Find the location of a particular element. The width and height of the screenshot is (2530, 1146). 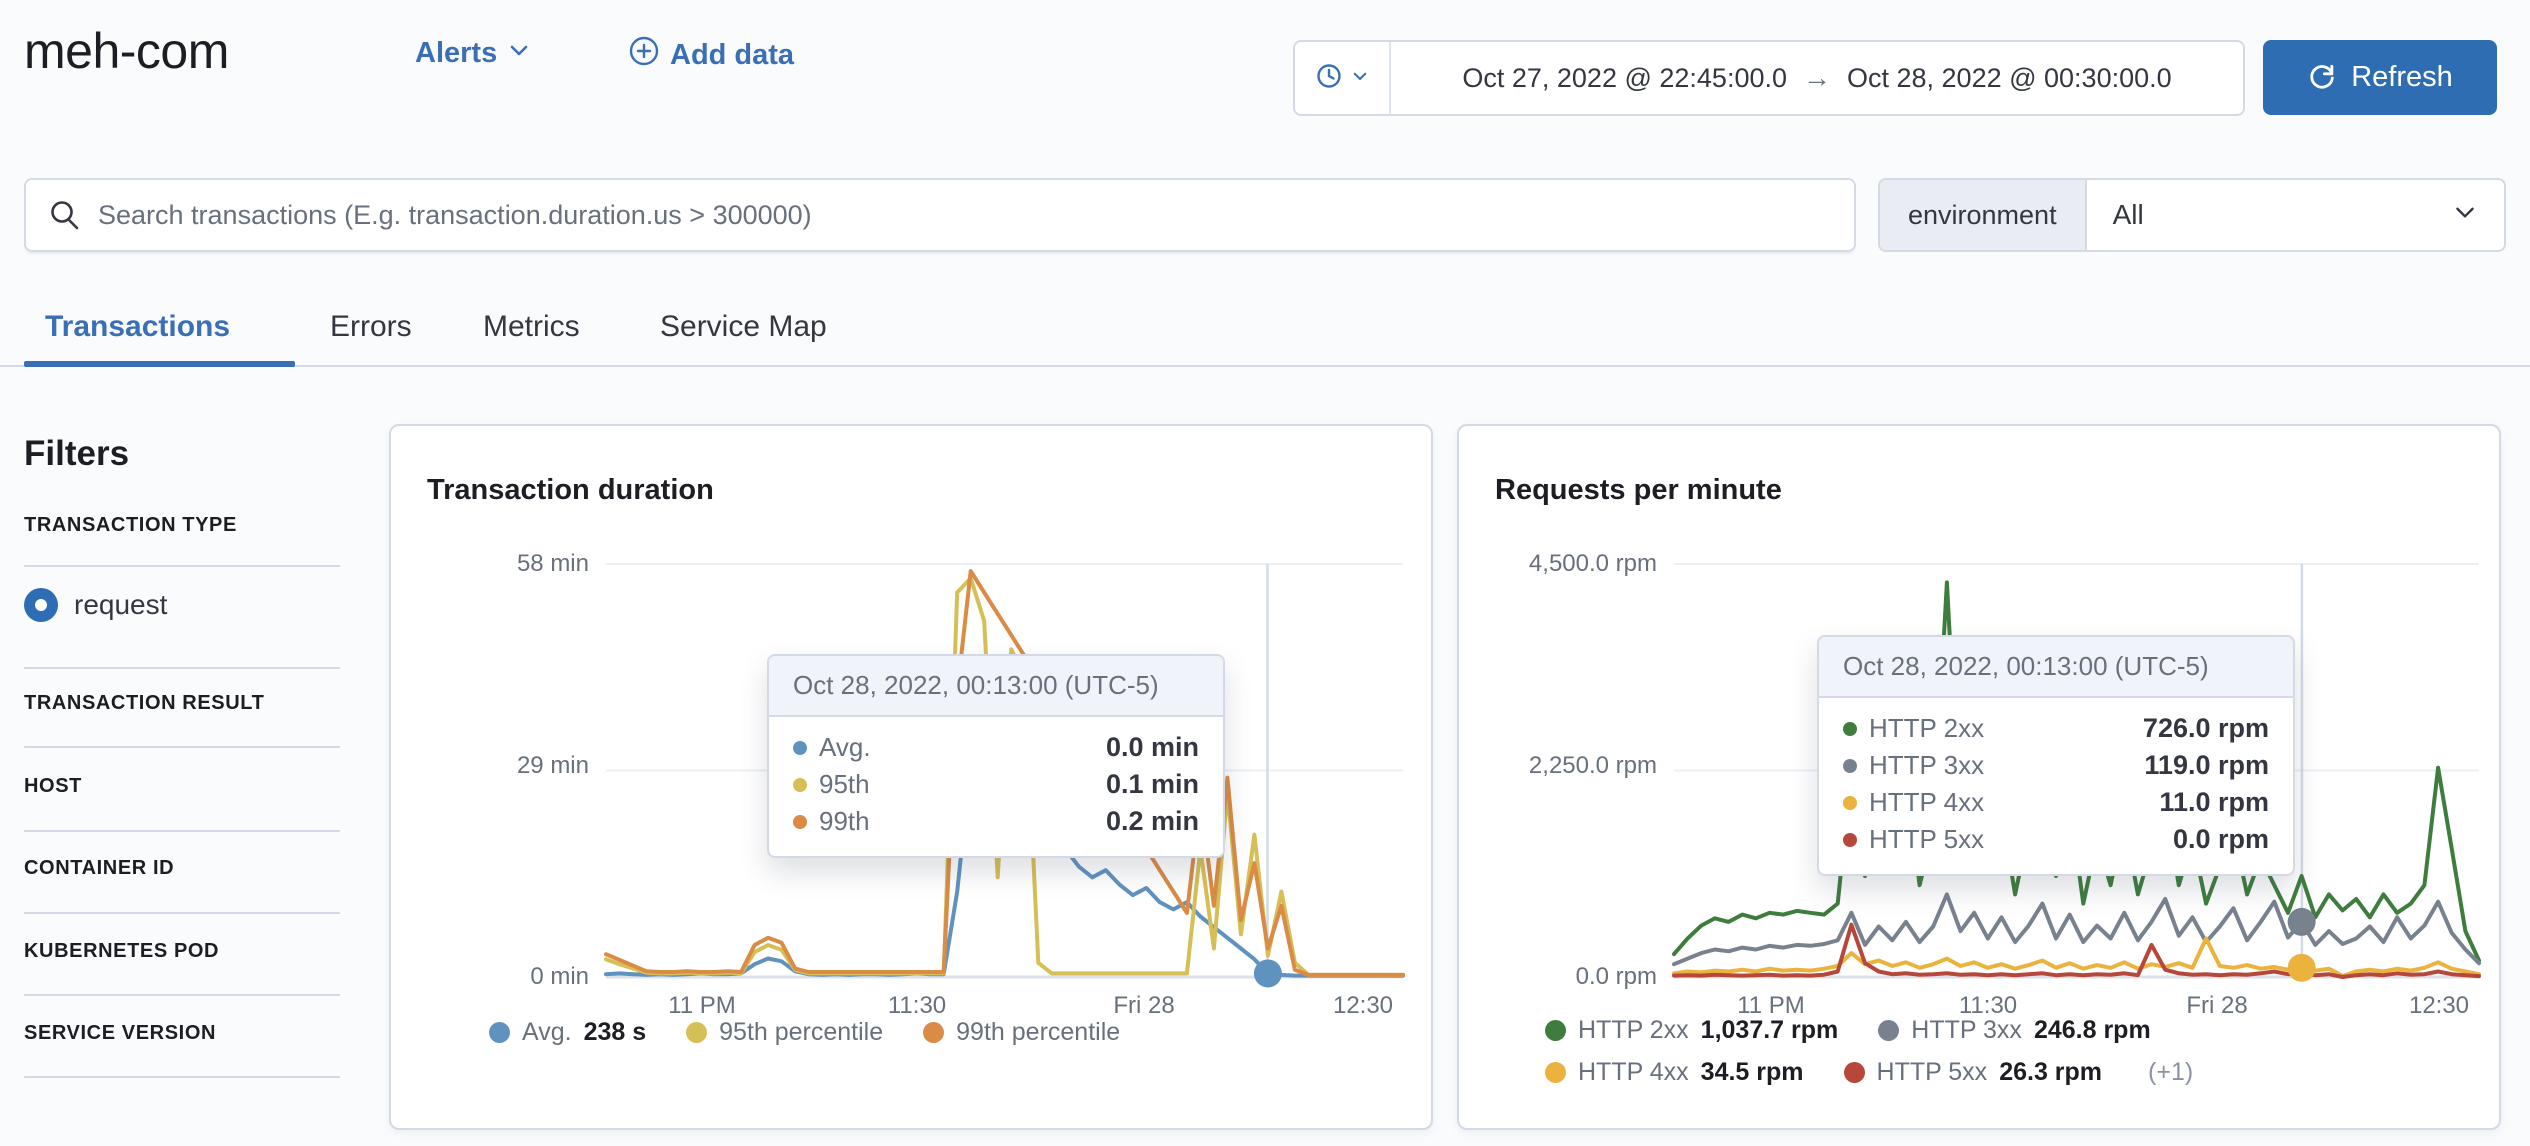

facet-service-version: SERVICE VERSION is located at coordinates (120, 1033).